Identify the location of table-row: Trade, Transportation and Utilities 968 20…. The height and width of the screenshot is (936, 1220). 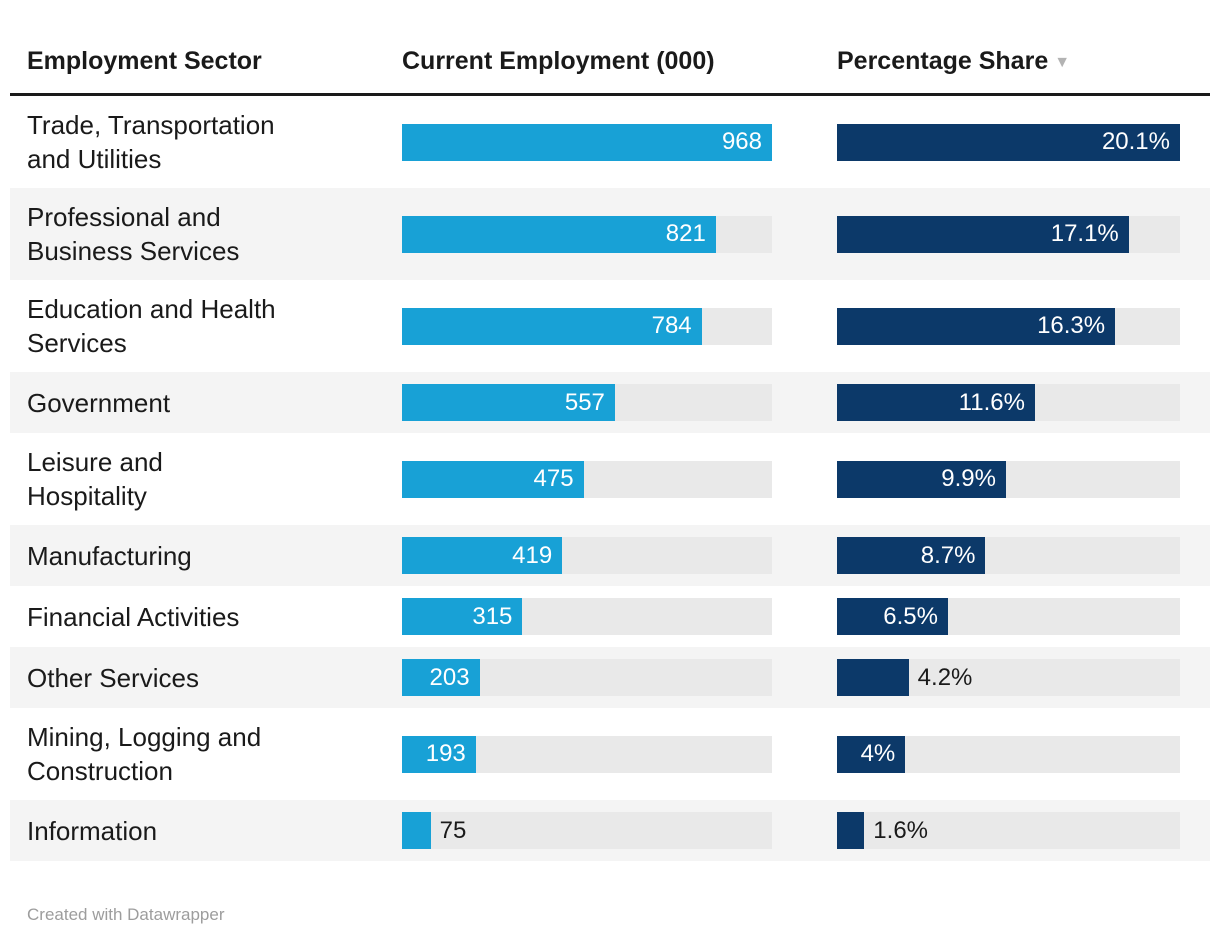
(610, 142).